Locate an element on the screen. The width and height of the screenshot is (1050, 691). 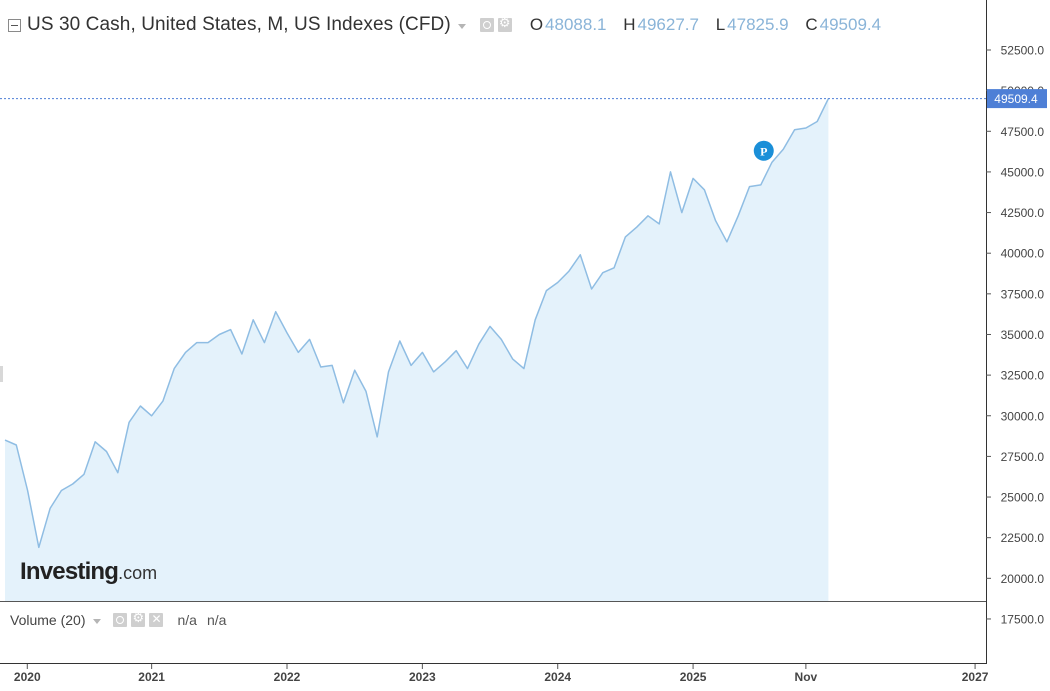
price-tick-label: 32500.0 is located at coordinates (1023, 376).